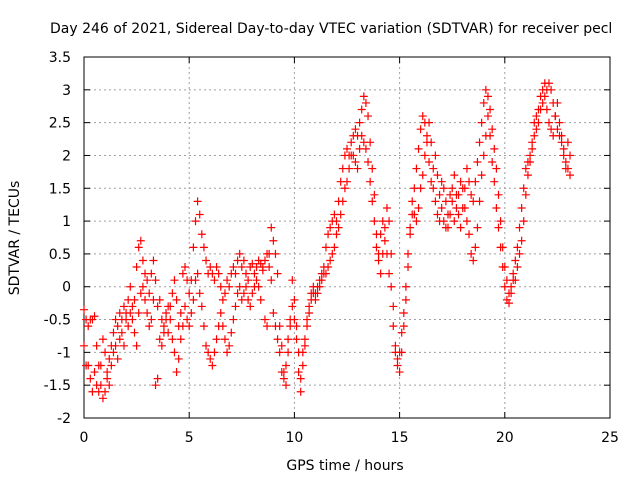  What do you see at coordinates (60, 58) in the screenshot?
I see `y-tick-label: 3.5` at bounding box center [60, 58].